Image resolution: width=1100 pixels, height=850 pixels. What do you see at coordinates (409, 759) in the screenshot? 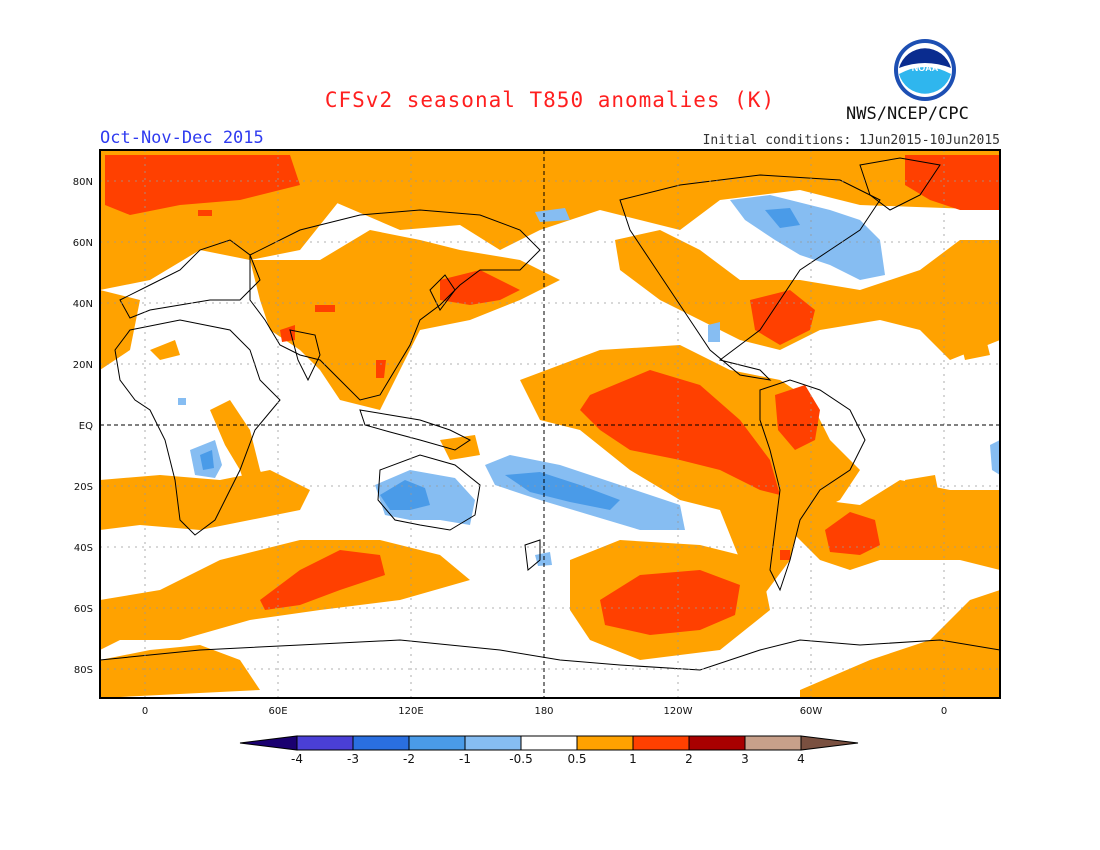
I see `colorbar-label: -2` at bounding box center [409, 759].